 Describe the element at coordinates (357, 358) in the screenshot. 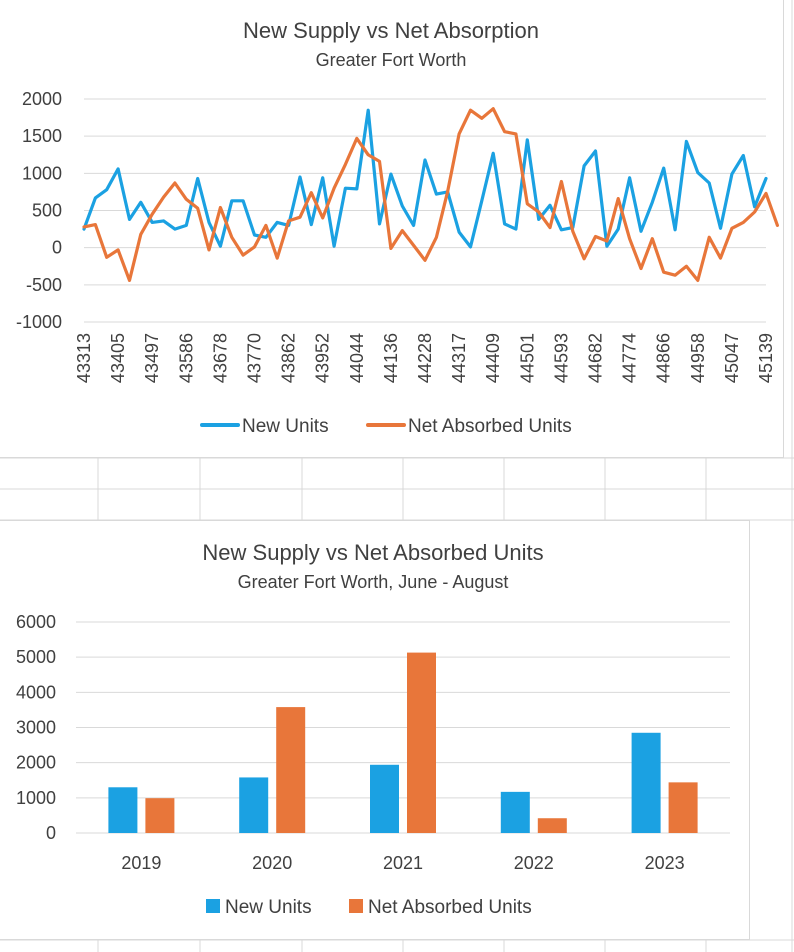

I see `x-tick-label: 44044` at that location.